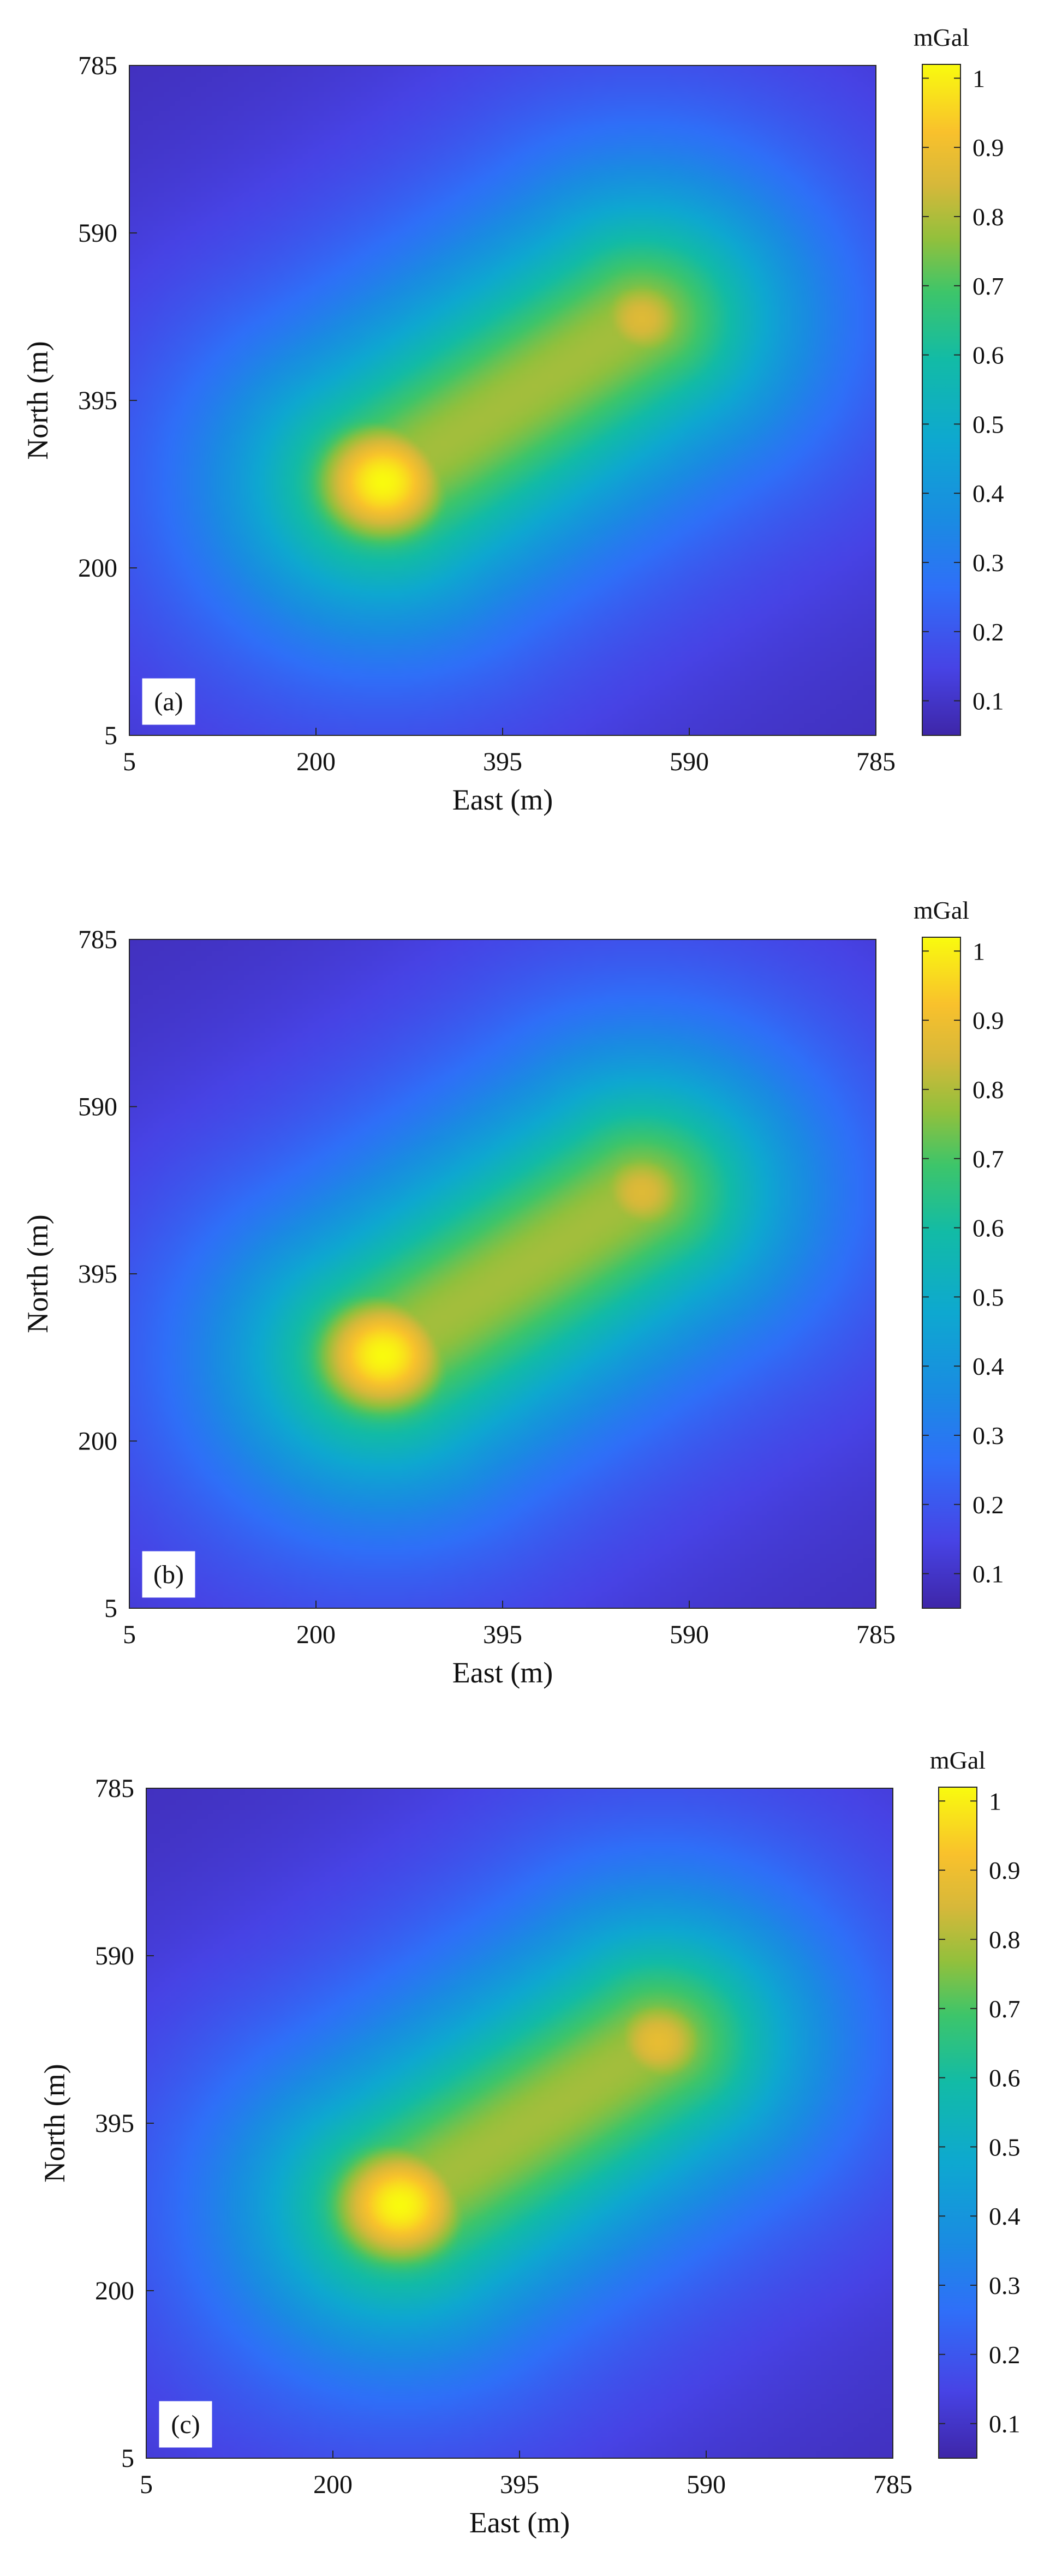  I want to click on panel-label: (c), so click(185, 2424).